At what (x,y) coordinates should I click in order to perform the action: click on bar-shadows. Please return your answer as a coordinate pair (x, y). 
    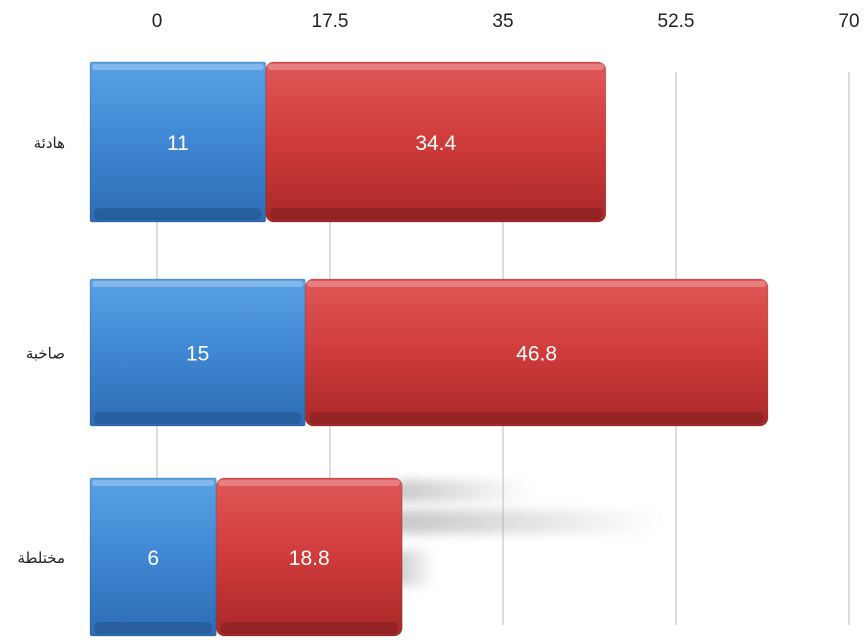
    Looking at the image, I should click on (527, 533).